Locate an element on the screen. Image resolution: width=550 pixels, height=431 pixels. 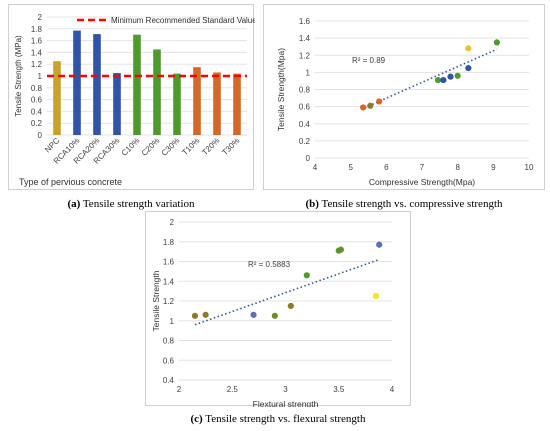
x-axis-label: Flextural strength is located at coordinates (286, 403).